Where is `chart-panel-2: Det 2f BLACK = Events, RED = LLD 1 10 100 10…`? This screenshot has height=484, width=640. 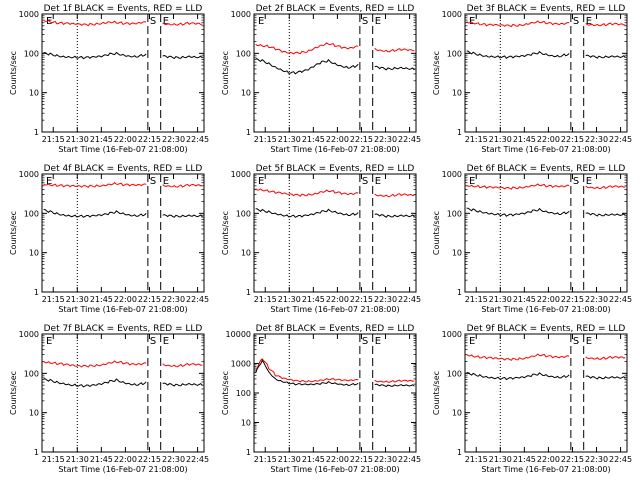 chart-panel-2: Det 2f BLACK = Events, RED = LLD 1 10 100 10… is located at coordinates (321, 79).